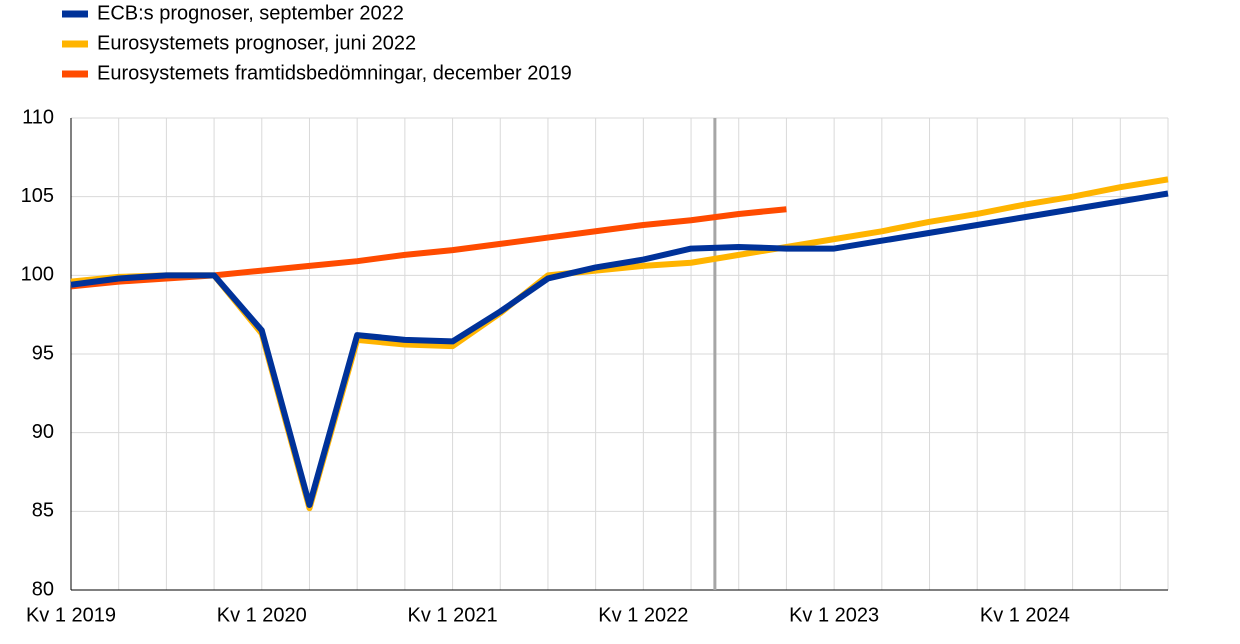  Describe the element at coordinates (37, 275) in the screenshot. I see `y-tick-label: 100` at that location.